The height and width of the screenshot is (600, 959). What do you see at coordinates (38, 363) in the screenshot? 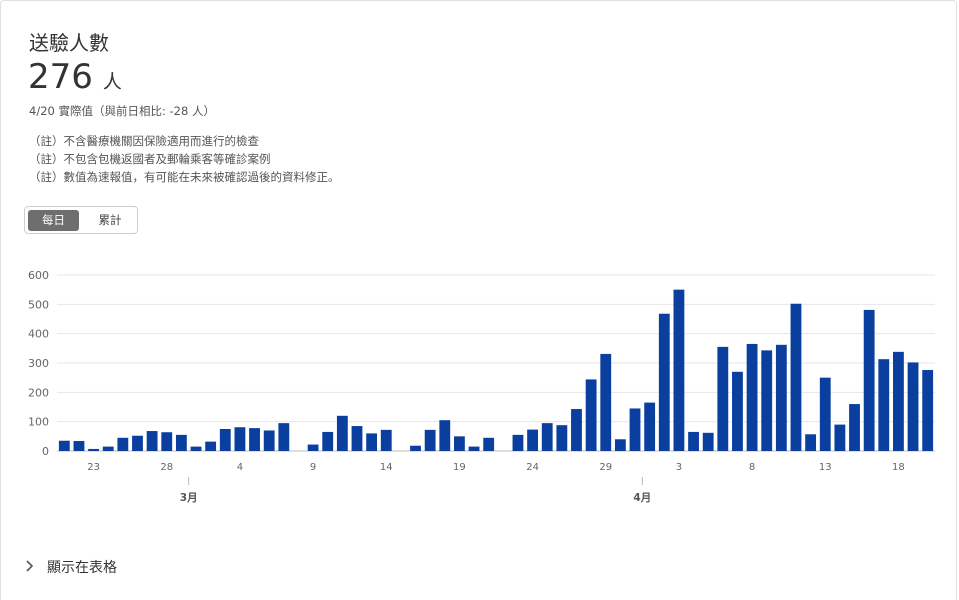
I see `y-tick-label: 300` at bounding box center [38, 363].